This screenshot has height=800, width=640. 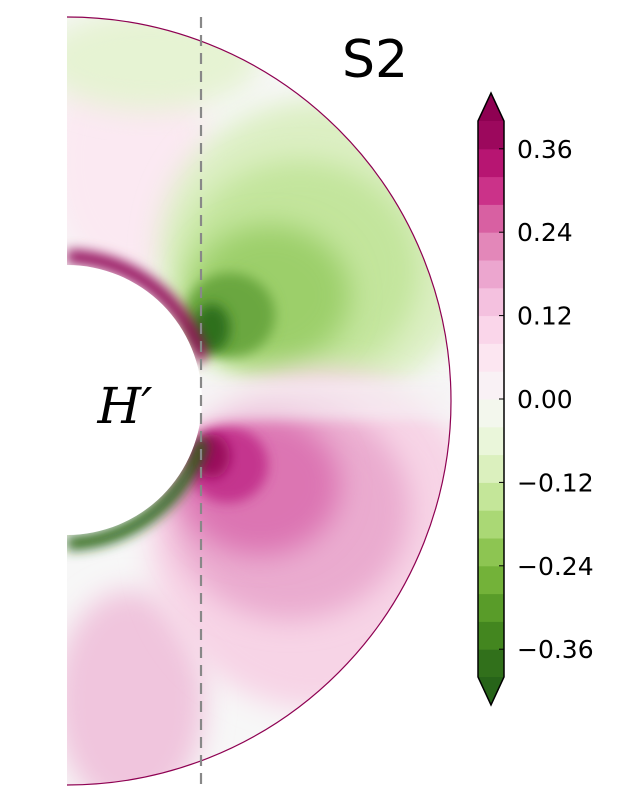 I want to click on colorbar-tick-label: 0.00, so click(x=545, y=399).